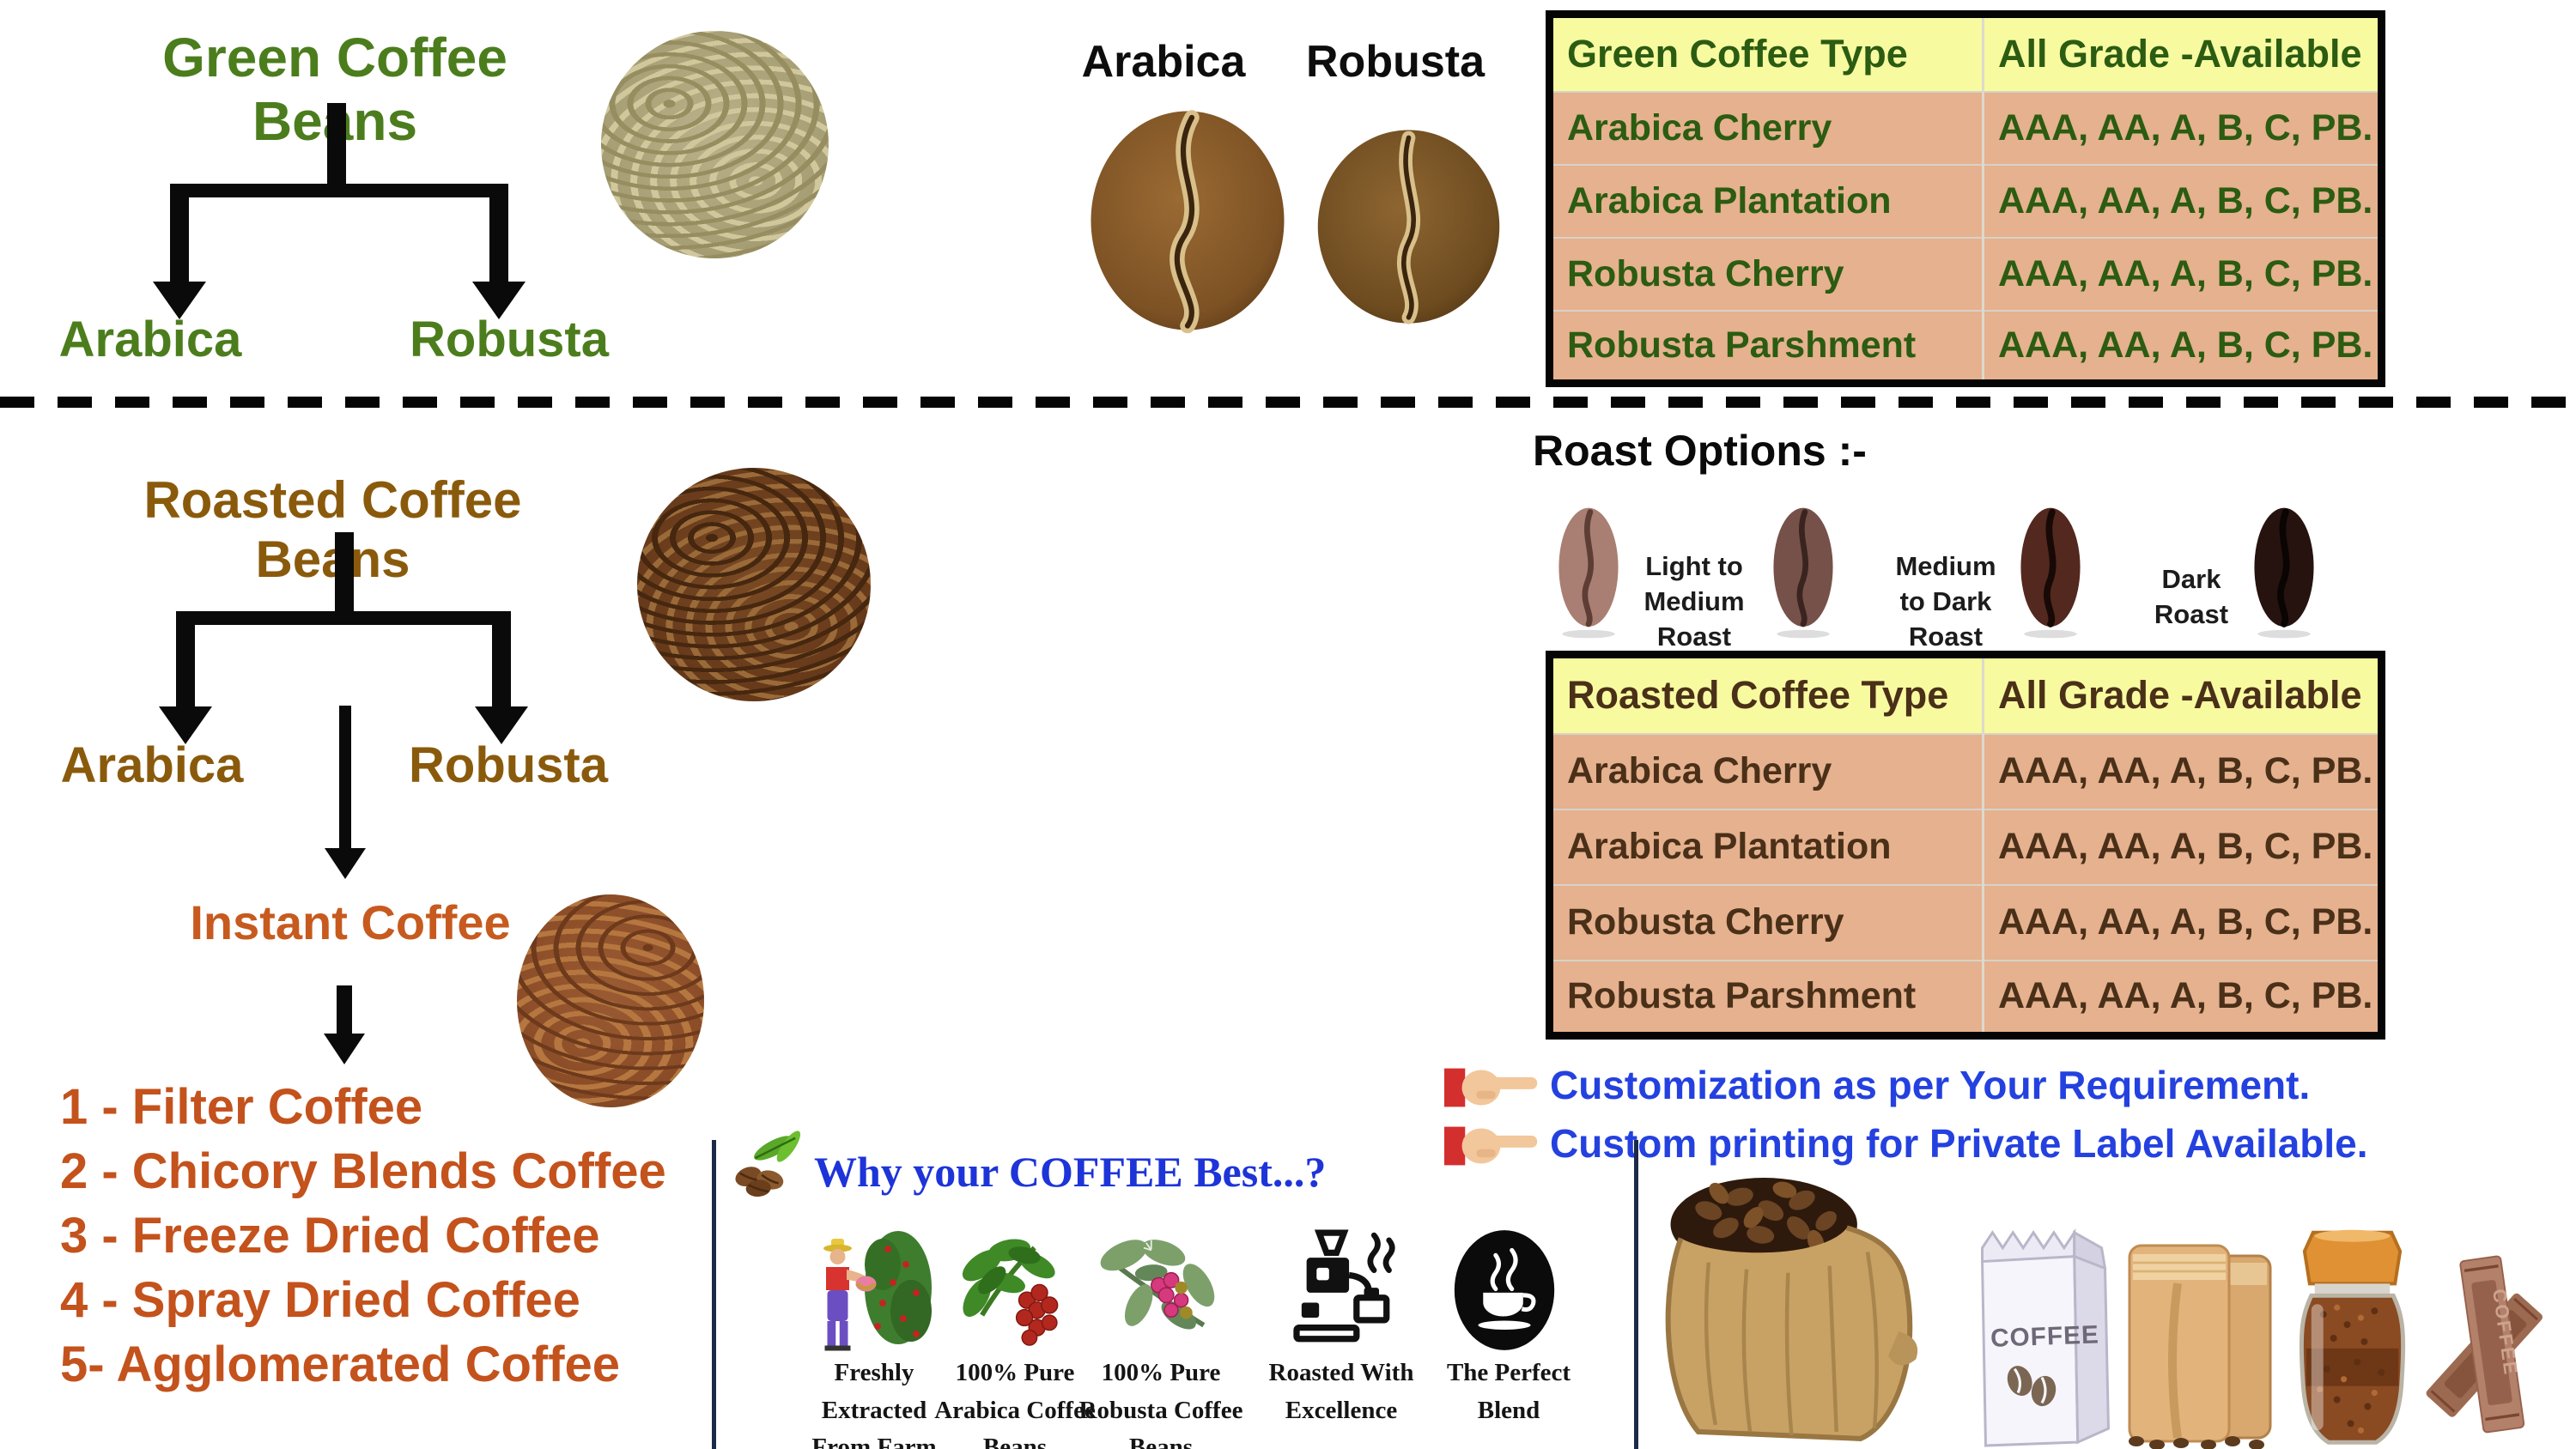 The width and height of the screenshot is (2576, 1449). I want to click on roast-level-label: Light to Medium Roast, so click(1694, 601).